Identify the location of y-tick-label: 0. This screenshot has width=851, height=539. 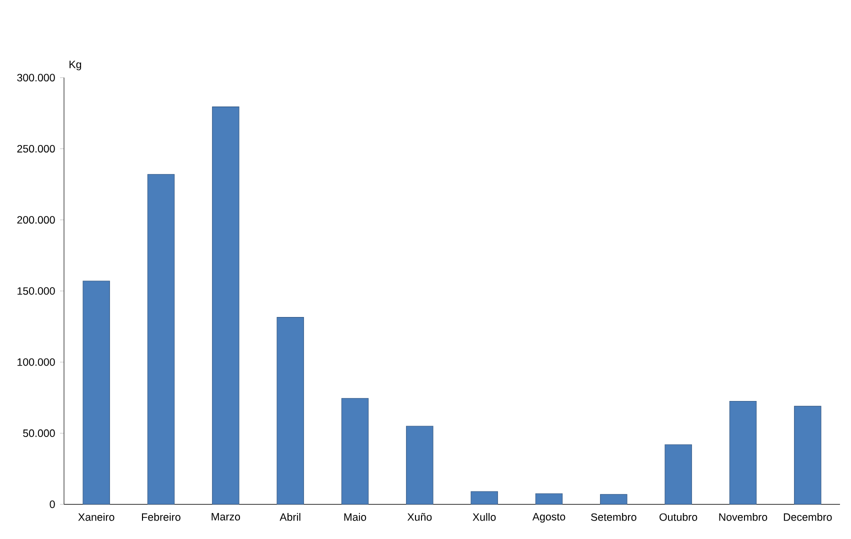
(52, 504).